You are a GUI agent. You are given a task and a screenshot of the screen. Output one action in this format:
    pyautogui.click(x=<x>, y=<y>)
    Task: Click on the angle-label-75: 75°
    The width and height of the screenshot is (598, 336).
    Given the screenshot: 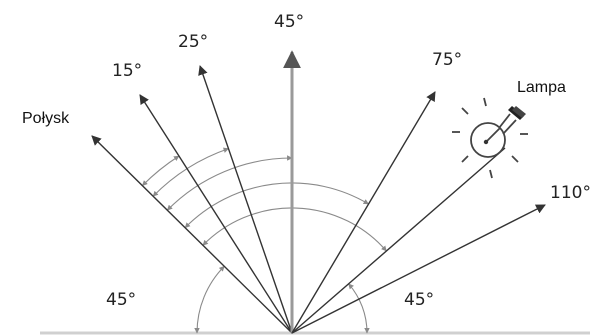 What is the action you would take?
    pyautogui.click(x=447, y=60)
    